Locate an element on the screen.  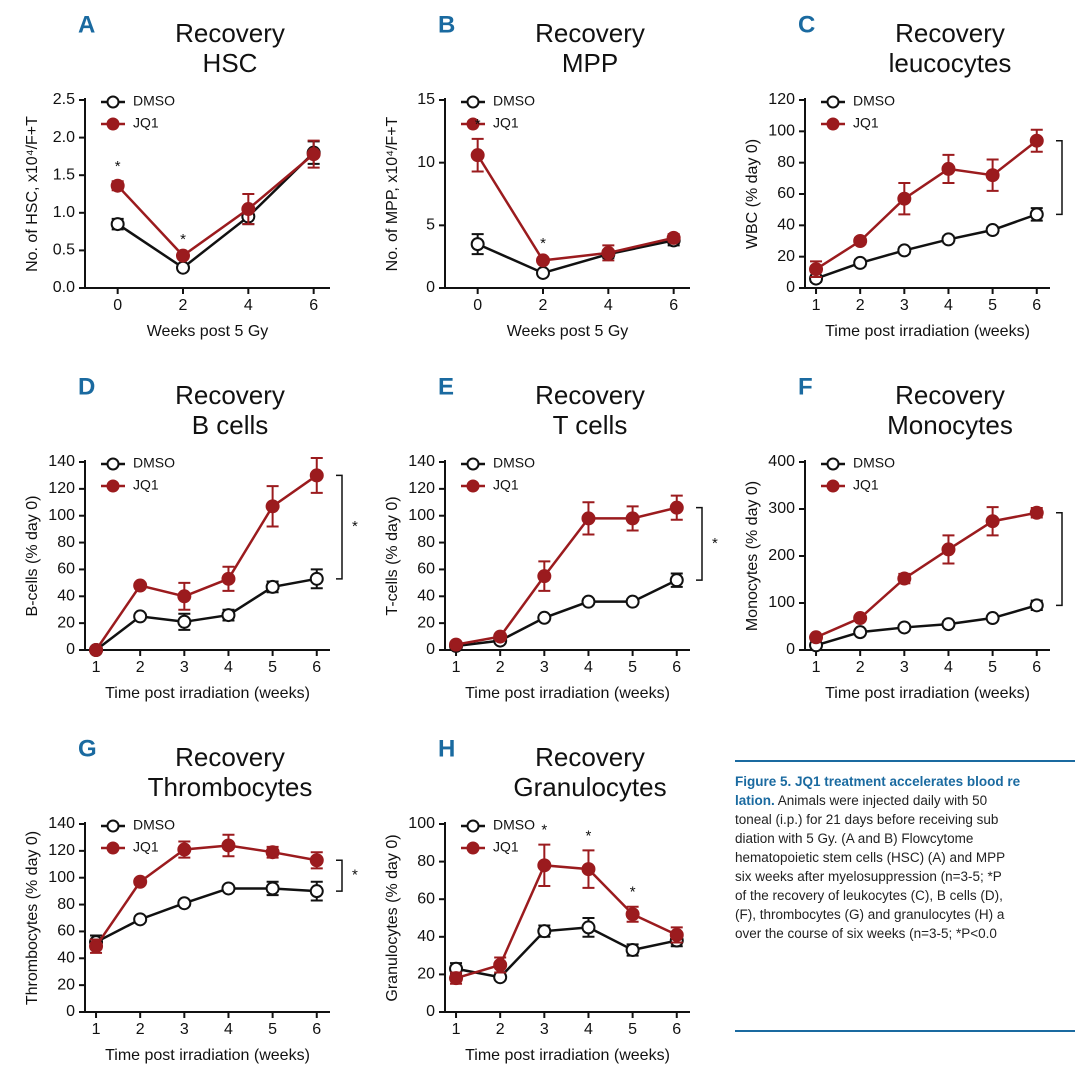
x-tick-label: 0 is located at coordinates (117, 305).